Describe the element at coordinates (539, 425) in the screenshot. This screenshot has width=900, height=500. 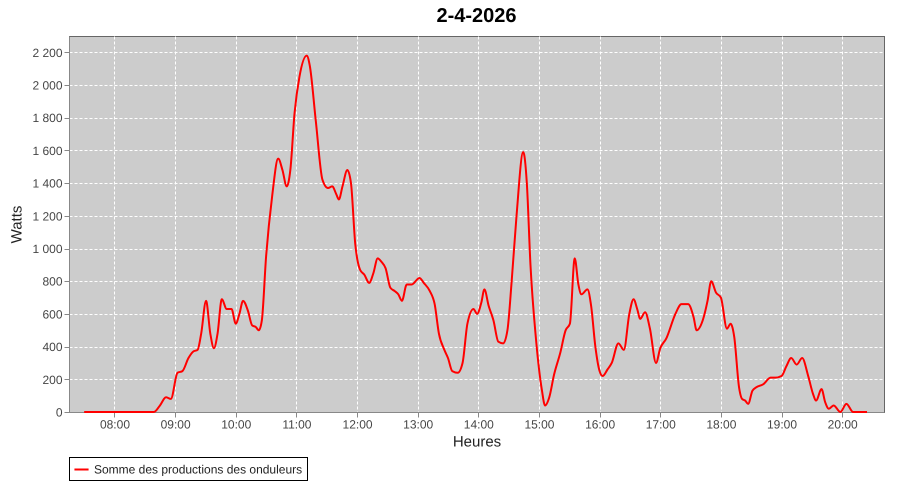
I see `x-tick-label: 15:00` at that location.